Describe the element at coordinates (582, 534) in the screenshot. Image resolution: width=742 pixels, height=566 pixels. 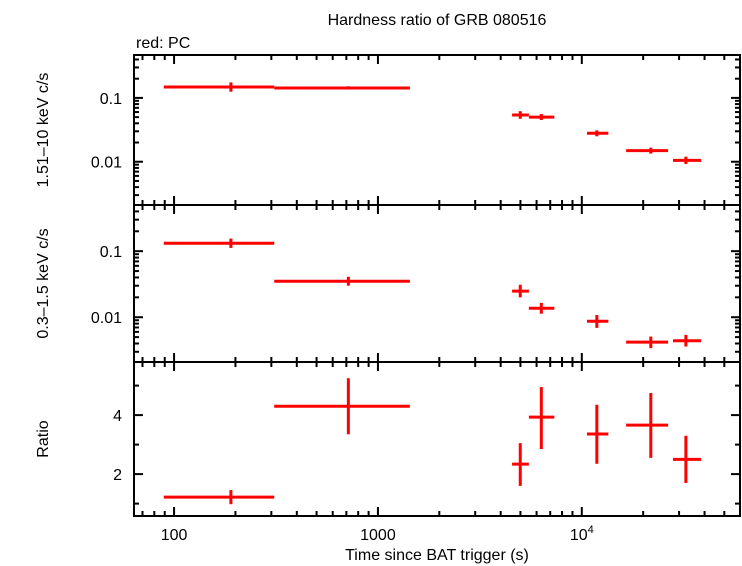
I see `x-tick-label: 10⁴` at that location.